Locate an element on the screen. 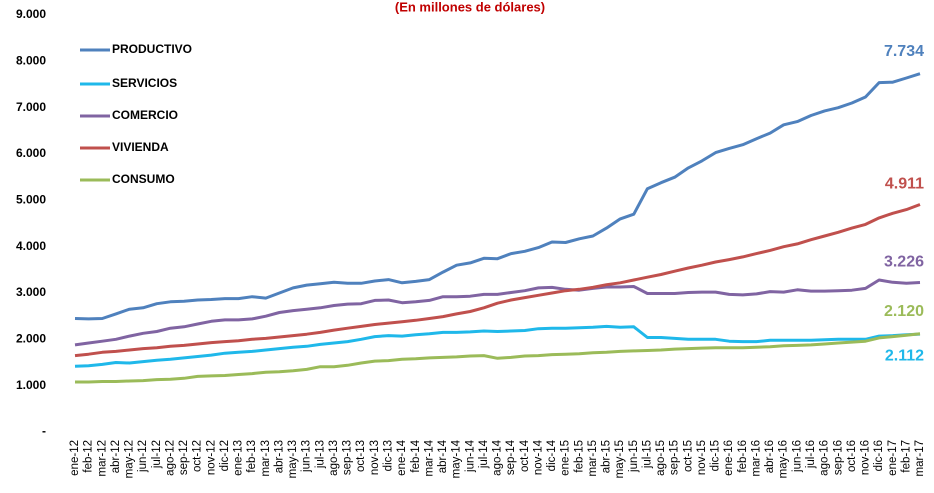  x-tick-label: feb-16 is located at coordinates (743, 456).